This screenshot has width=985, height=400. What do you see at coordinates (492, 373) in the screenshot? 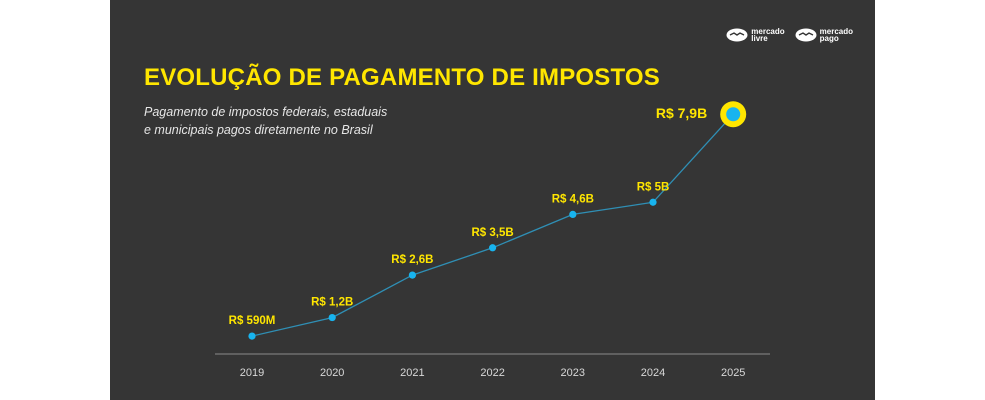
I see `x-tick-label: 2022` at bounding box center [492, 373].